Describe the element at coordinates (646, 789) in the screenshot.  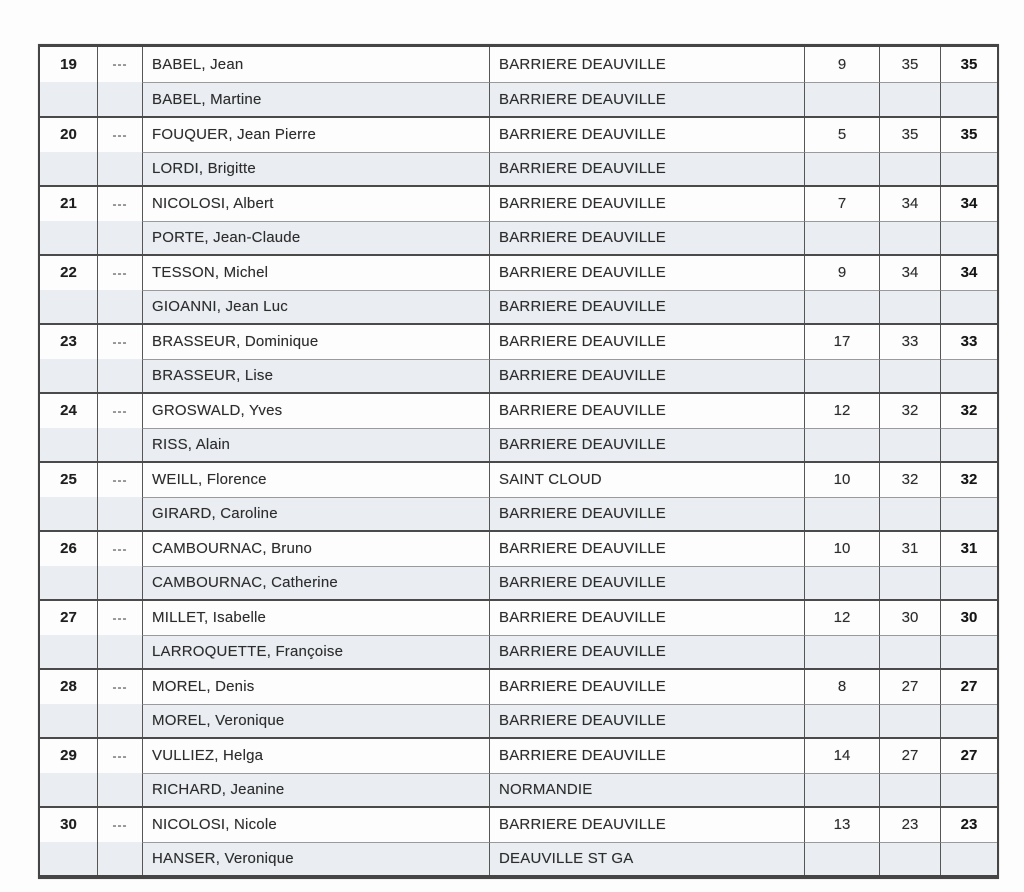
I see `player2-club: NORMANDIE` at that location.